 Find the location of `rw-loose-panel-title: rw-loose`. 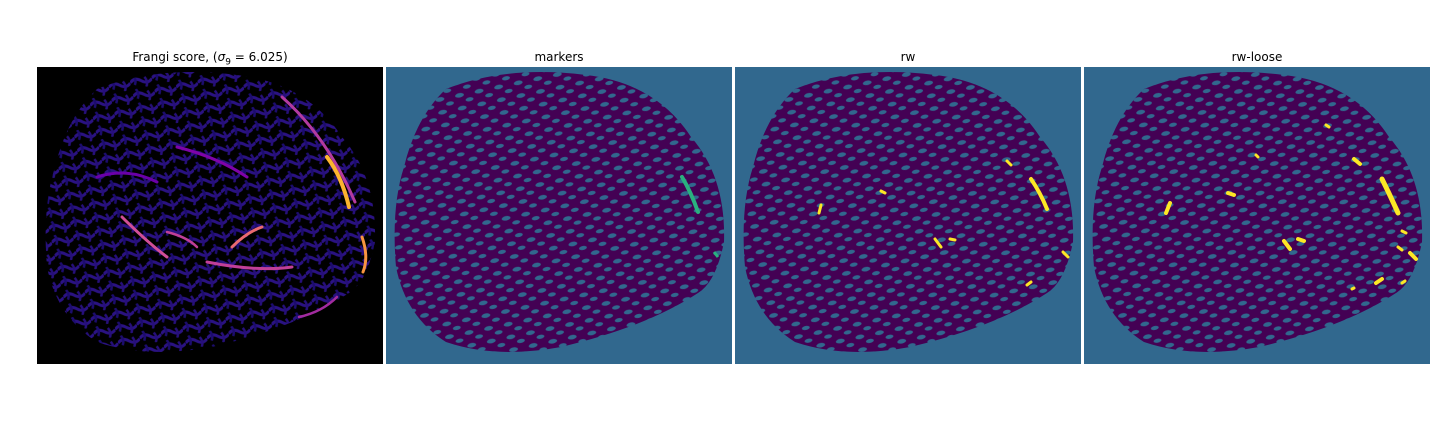

rw-loose-panel-title: rw-loose is located at coordinates (1257, 57).